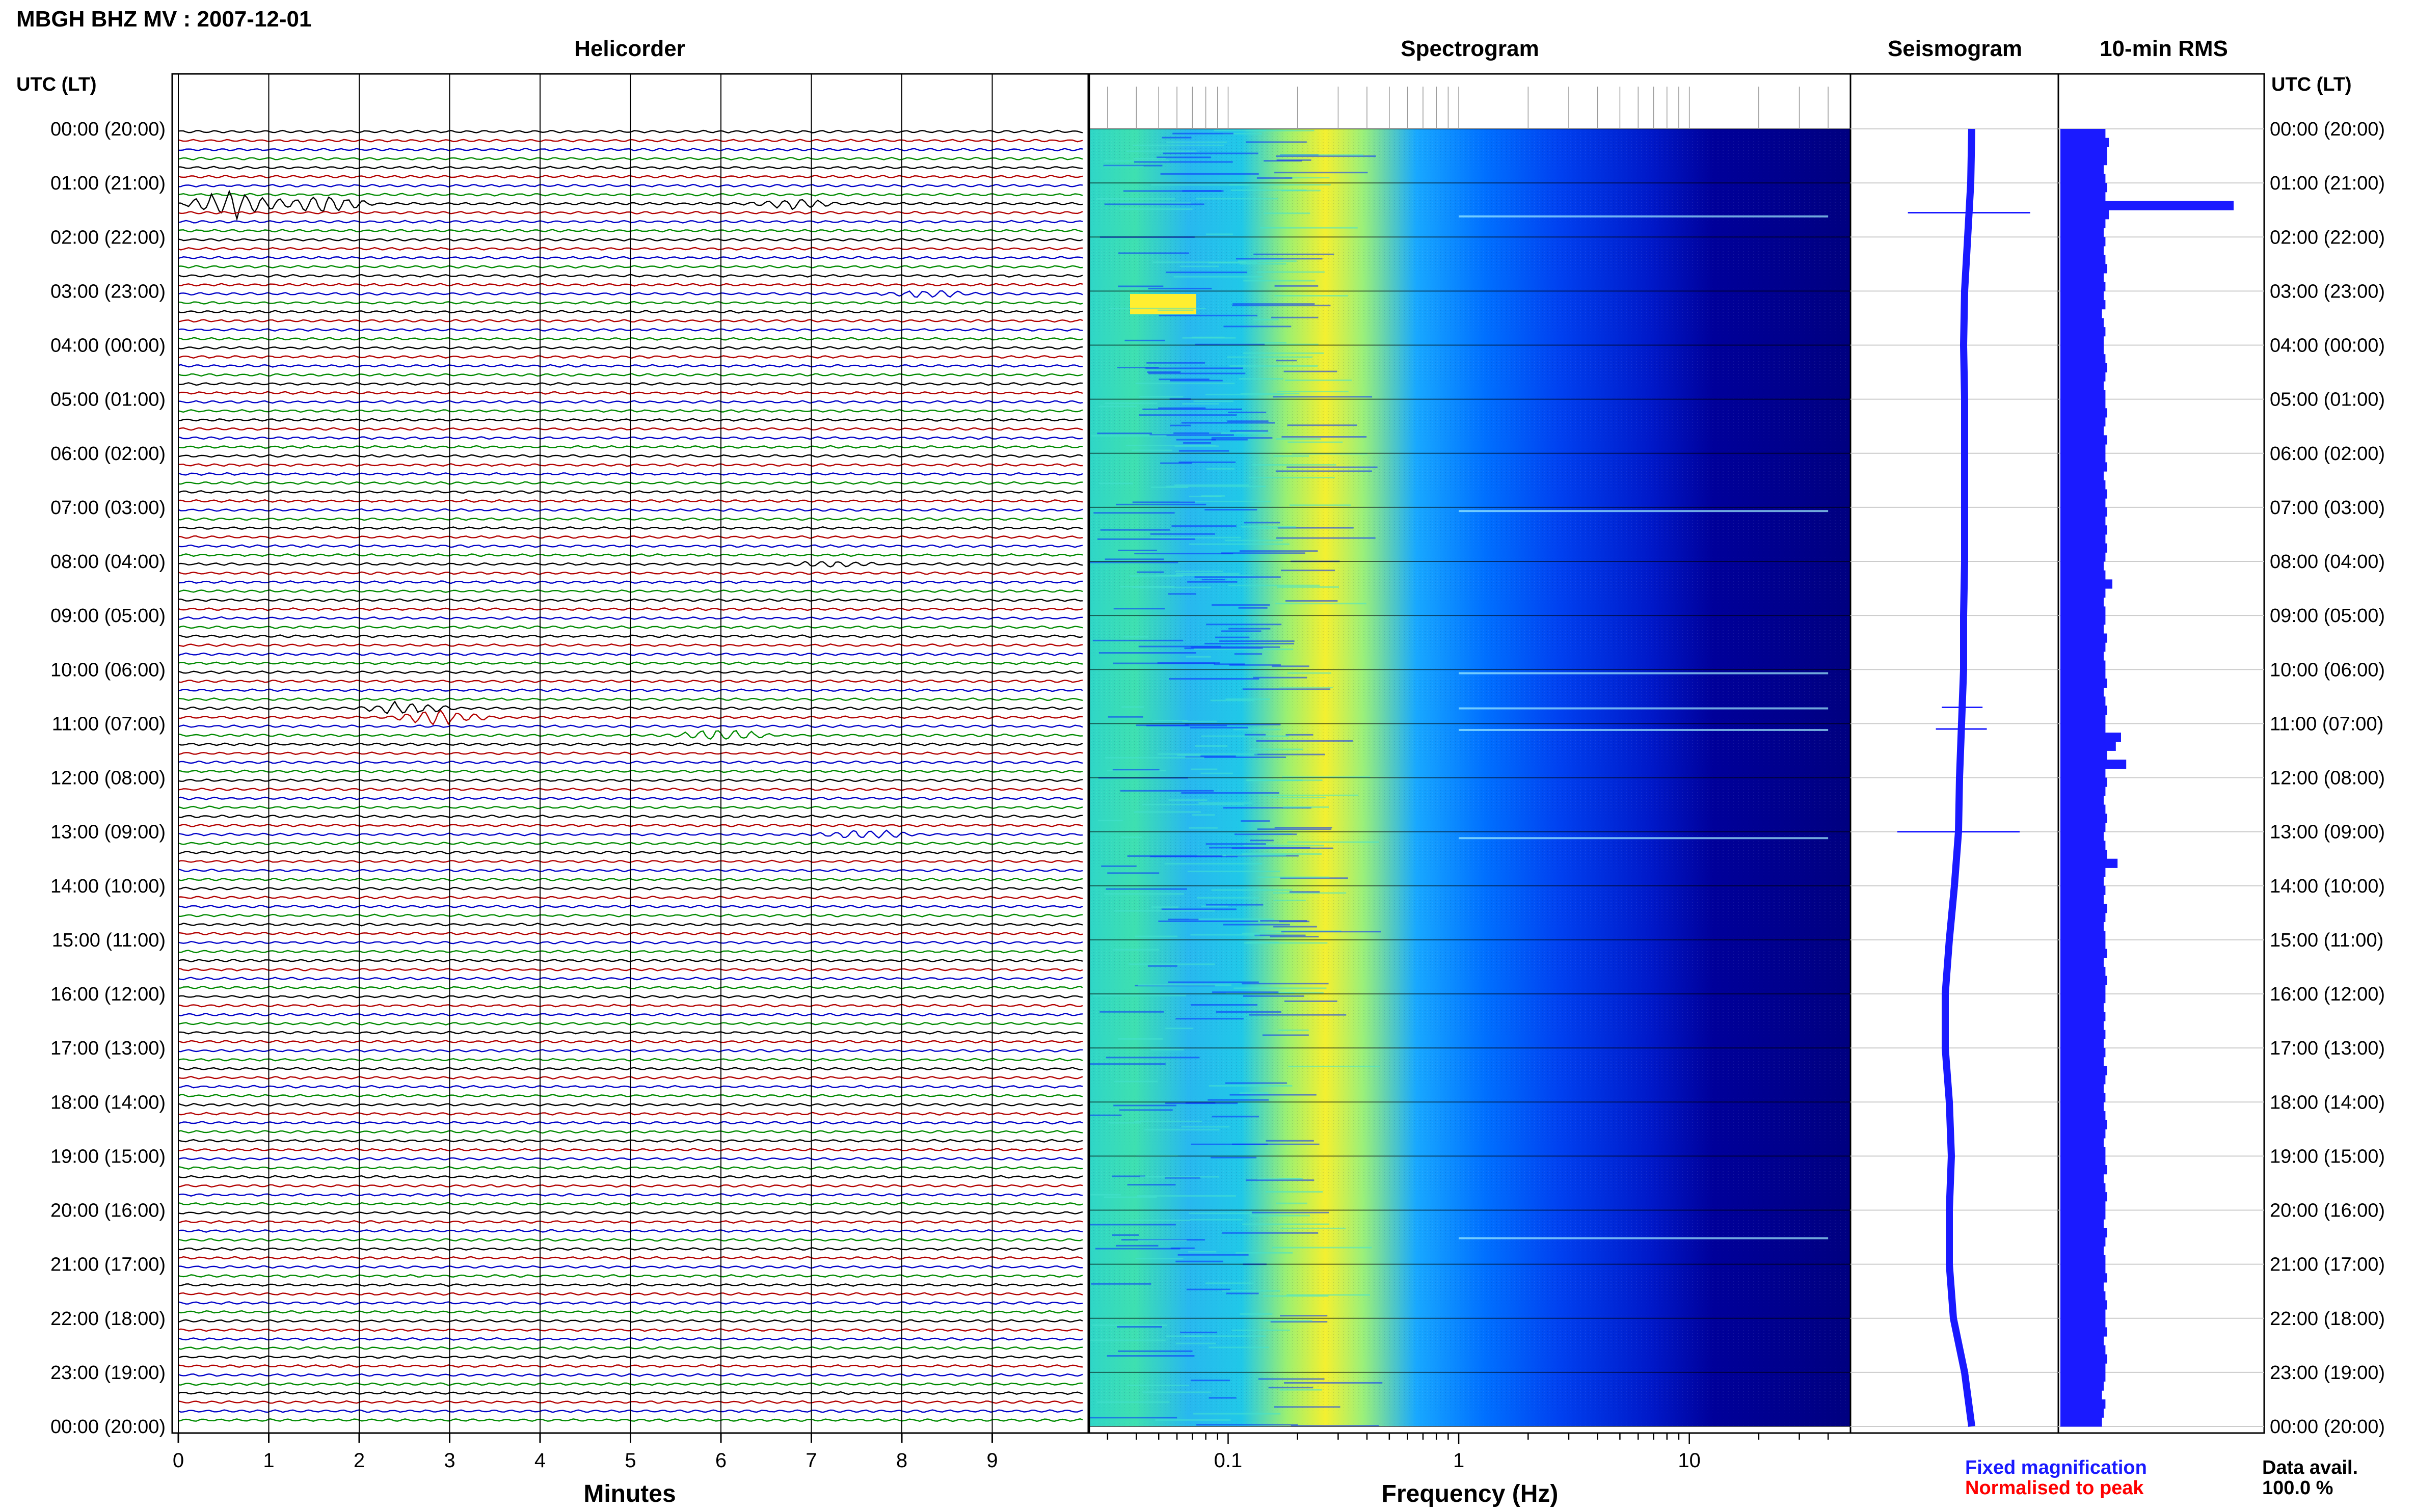 Image resolution: width=2415 pixels, height=1512 pixels. Describe the element at coordinates (1689, 1460) in the screenshot. I see `frequency-tick-label: 10` at that location.